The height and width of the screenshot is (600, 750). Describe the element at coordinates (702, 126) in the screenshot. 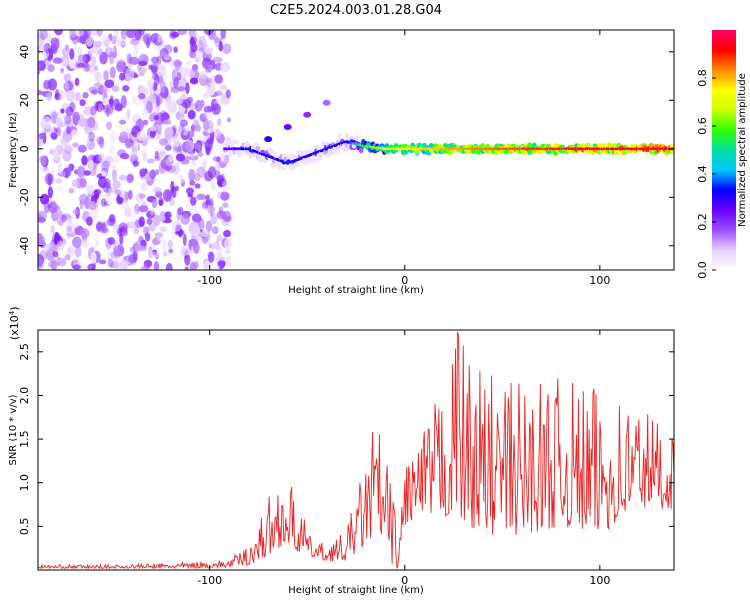

I see `colorbar-tick-label: 0.6` at that location.